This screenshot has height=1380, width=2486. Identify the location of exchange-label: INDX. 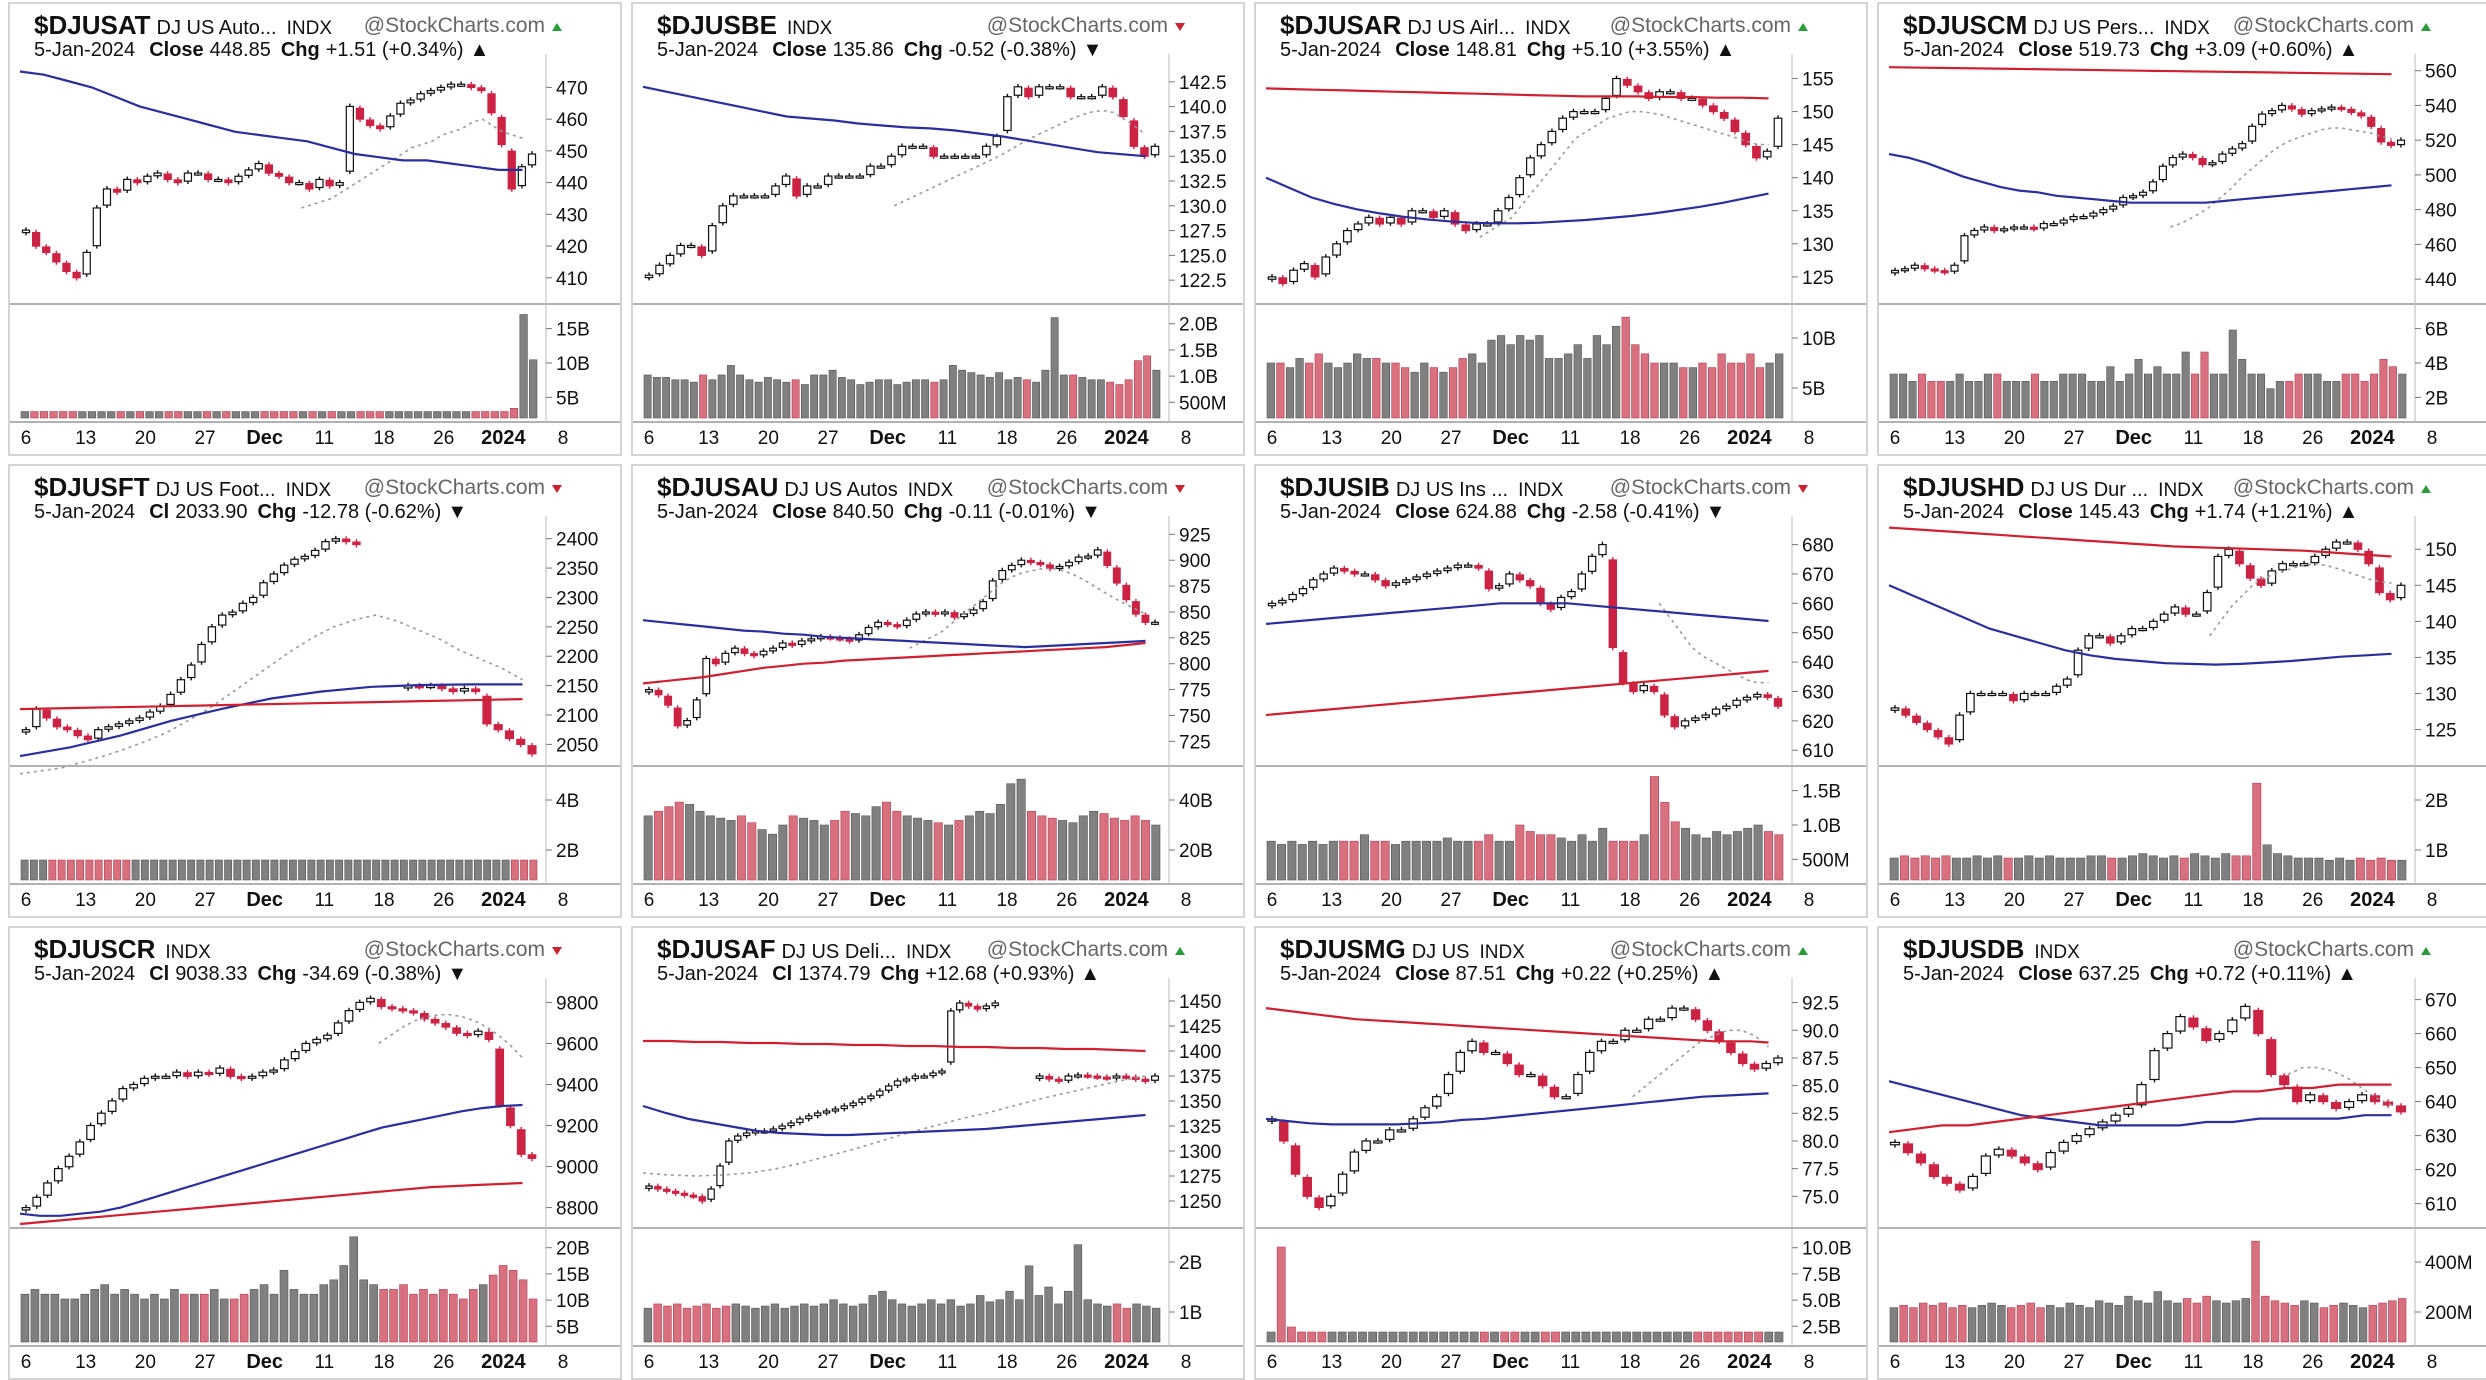
(1541, 490).